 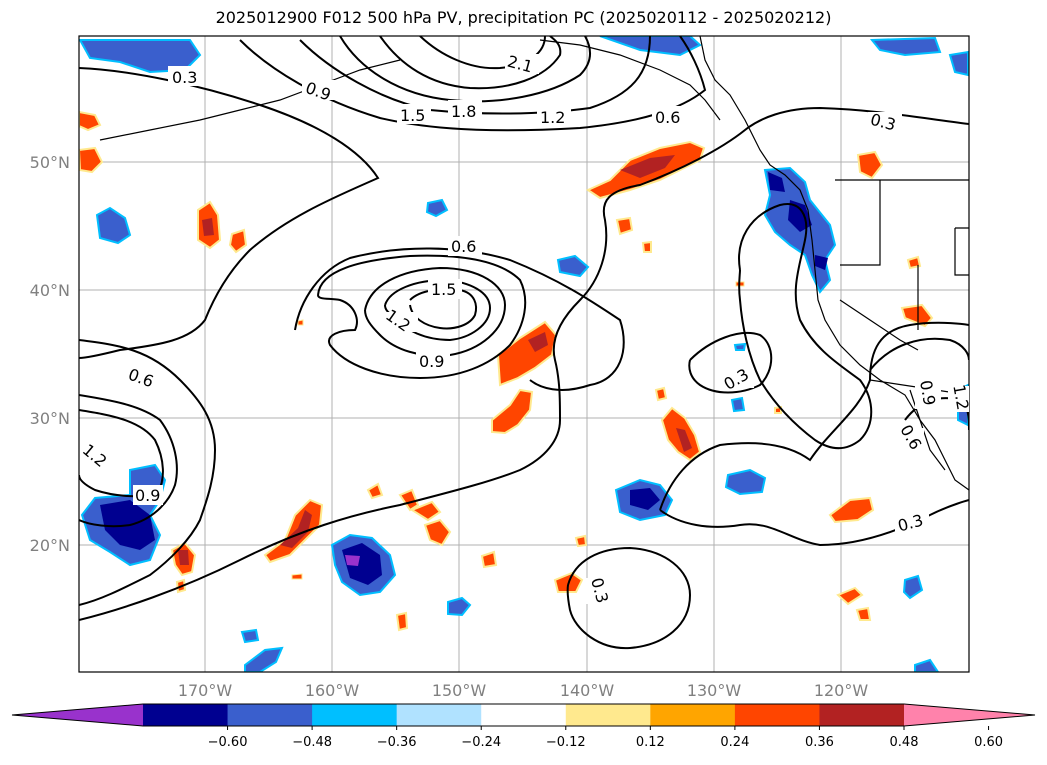 What do you see at coordinates (841, 690) in the screenshot?
I see `lon-label: 120°W` at bounding box center [841, 690].